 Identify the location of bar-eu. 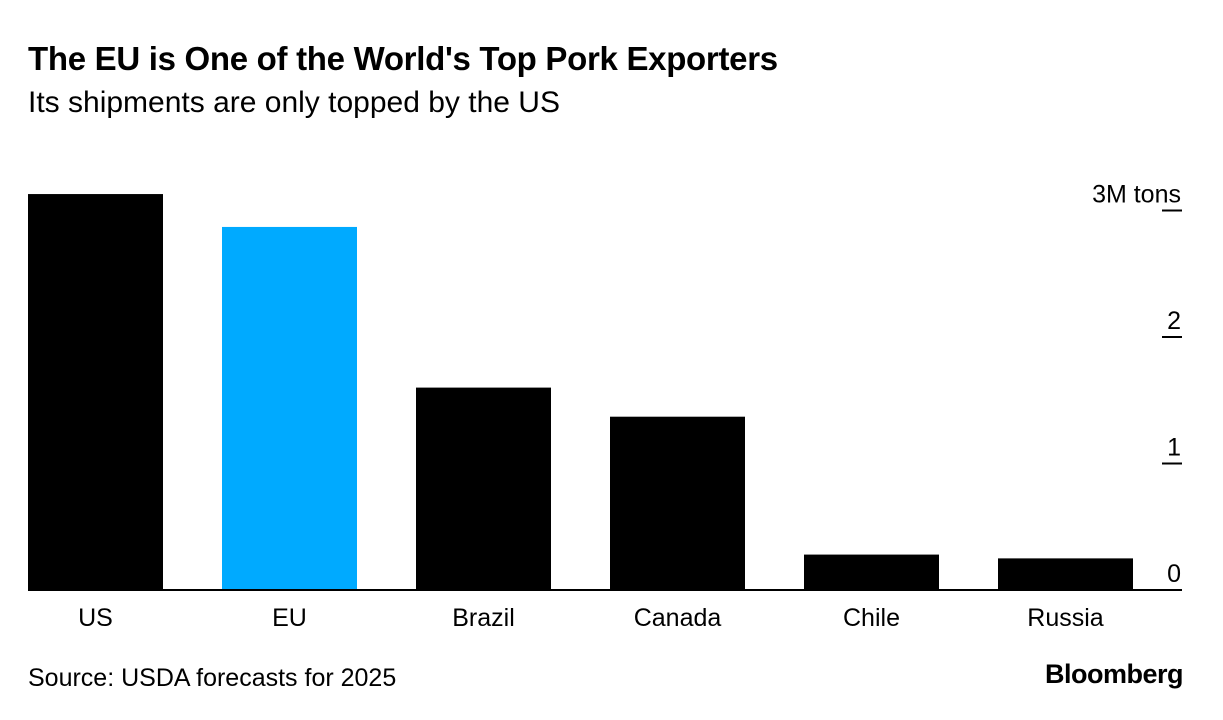
(289, 408).